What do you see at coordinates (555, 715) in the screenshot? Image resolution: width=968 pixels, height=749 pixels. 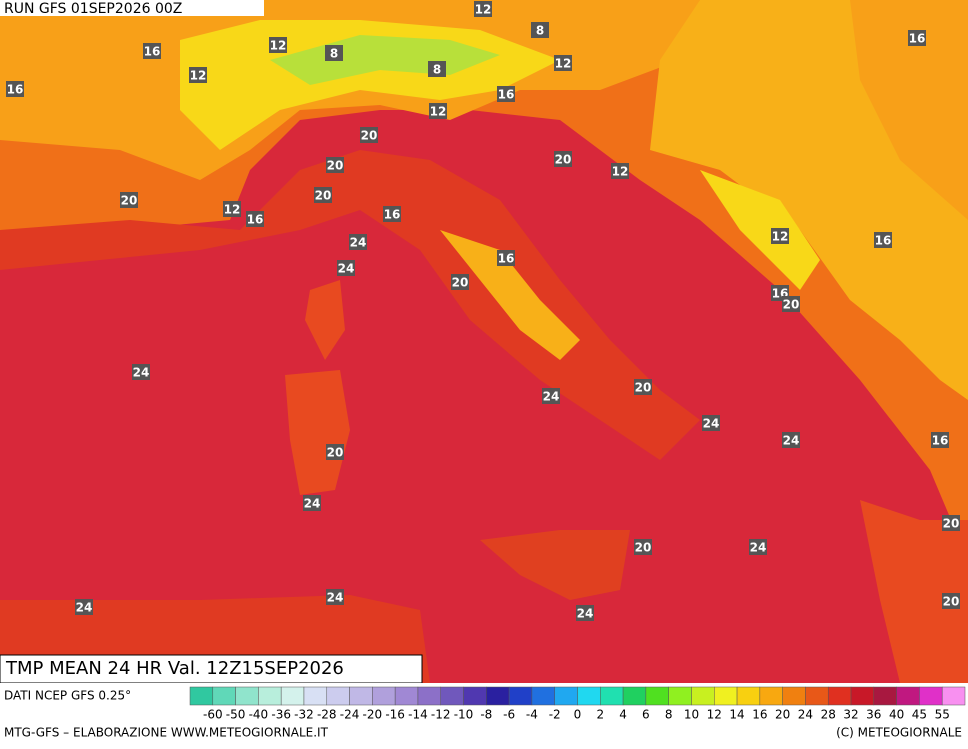 I see `colorbar-label: -2` at bounding box center [555, 715].